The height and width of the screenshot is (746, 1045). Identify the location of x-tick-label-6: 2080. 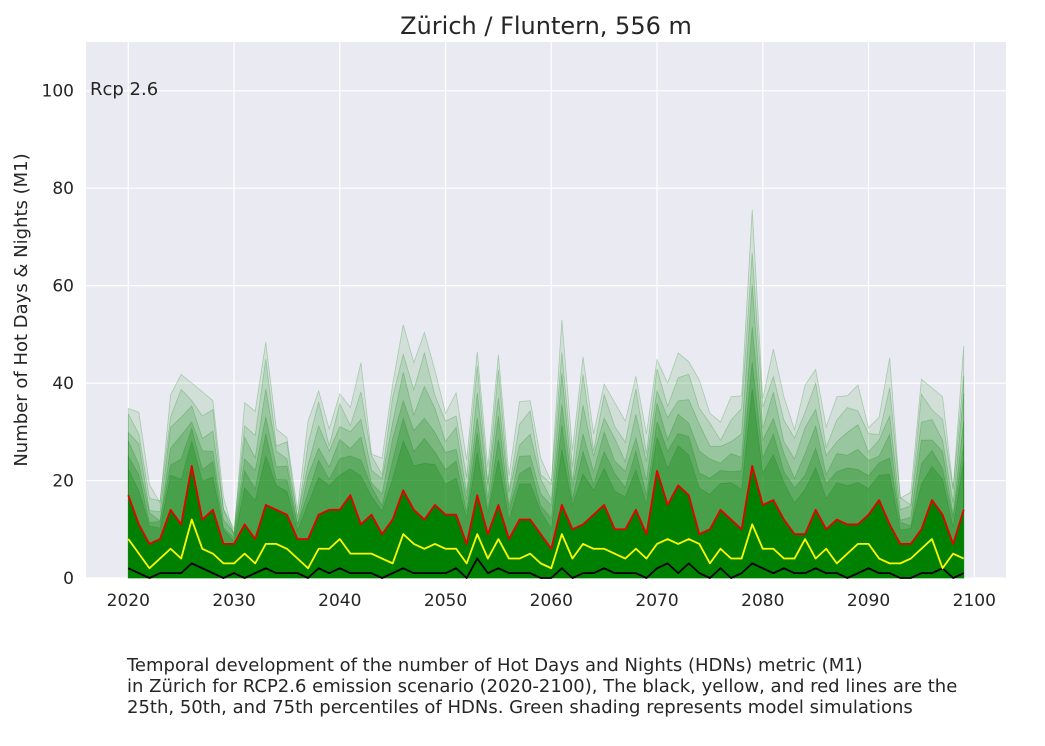
(762, 601).